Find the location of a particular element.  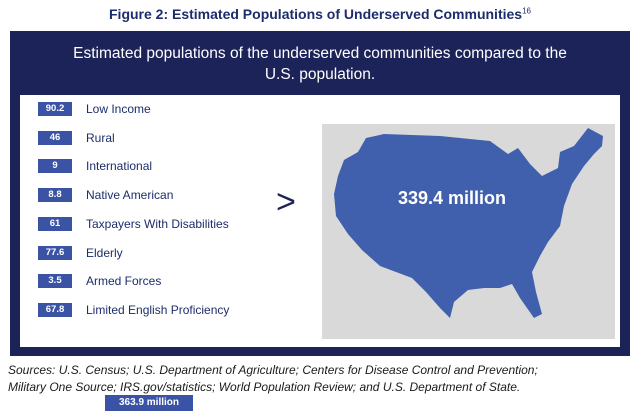

greater-than-symbol: > is located at coordinates (286, 202).